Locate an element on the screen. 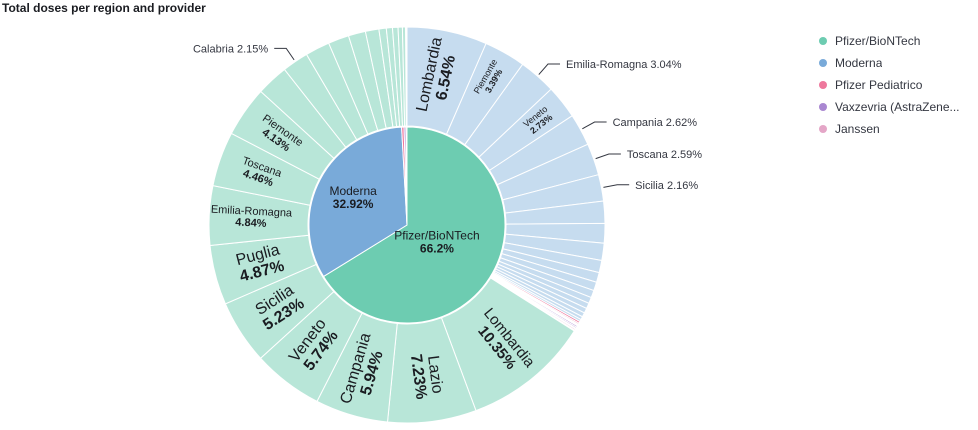 This screenshot has height=430, width=978. label-pfizer-biontech-calabria-leader is located at coordinates (284, 54).